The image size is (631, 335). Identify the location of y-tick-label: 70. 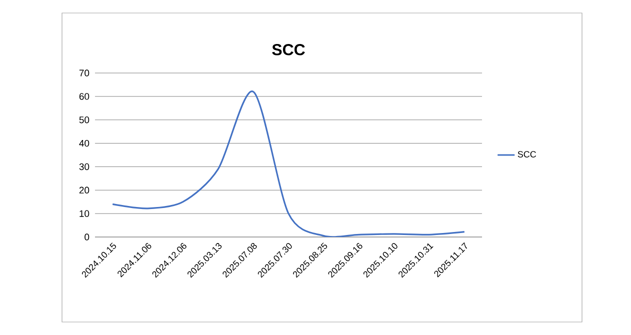
(84, 73).